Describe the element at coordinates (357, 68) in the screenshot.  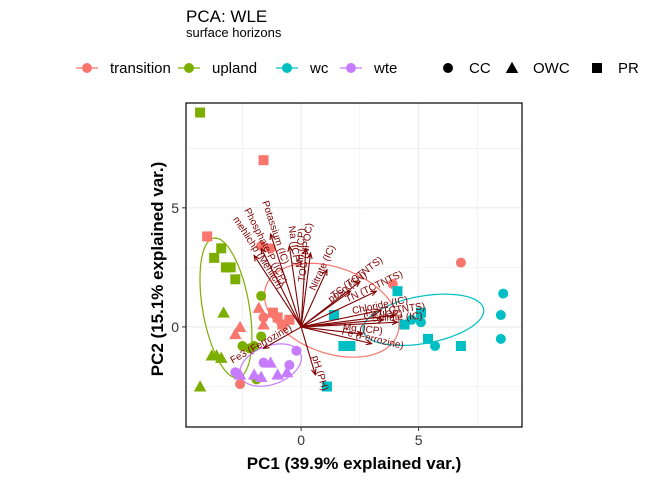
I see `legend: transition upland wc wte CC OWC PR` at that location.